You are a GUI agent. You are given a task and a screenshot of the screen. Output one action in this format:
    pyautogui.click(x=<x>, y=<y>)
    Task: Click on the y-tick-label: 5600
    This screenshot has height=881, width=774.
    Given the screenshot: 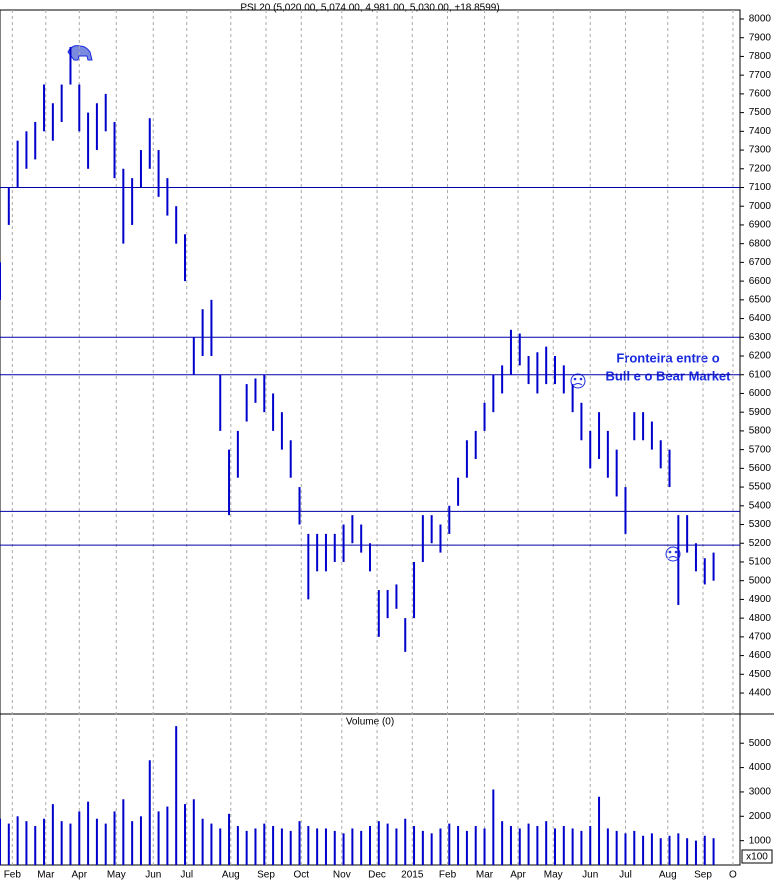 What is the action you would take?
    pyautogui.click(x=760, y=468)
    